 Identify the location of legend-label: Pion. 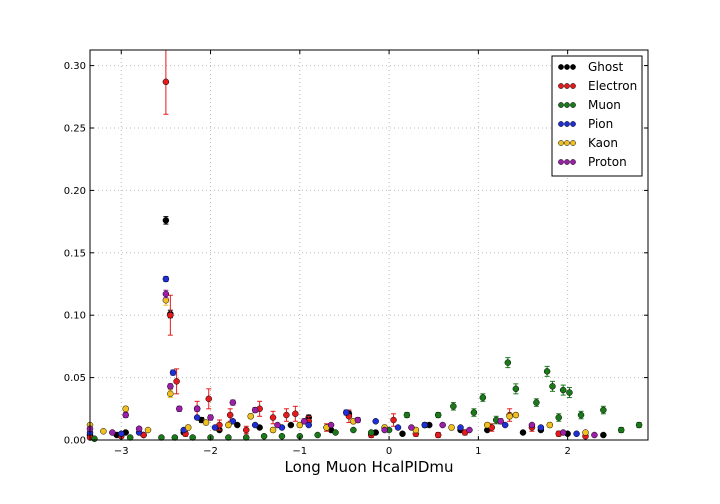
(600, 124).